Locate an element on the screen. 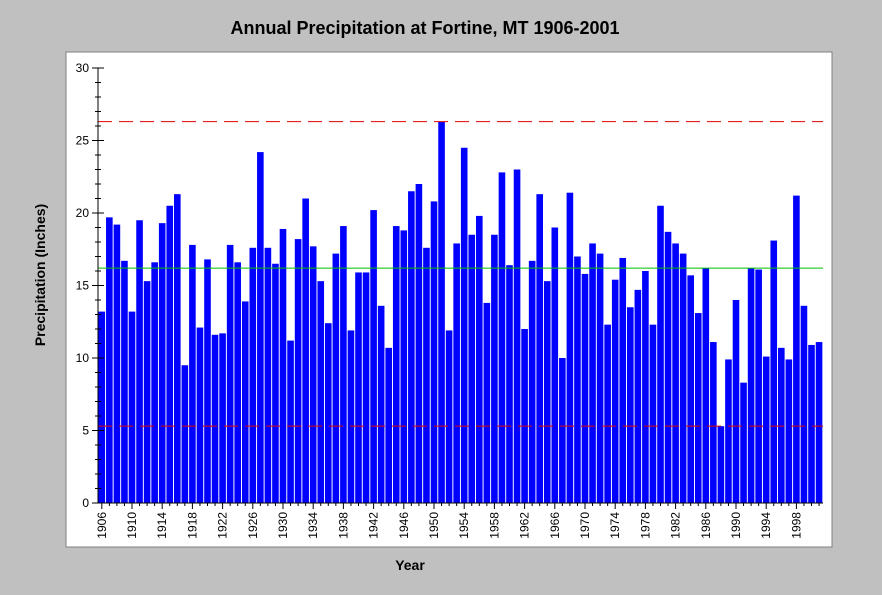 The width and height of the screenshot is (882, 595). x-tick-label: 1906 is located at coordinates (102, 525).